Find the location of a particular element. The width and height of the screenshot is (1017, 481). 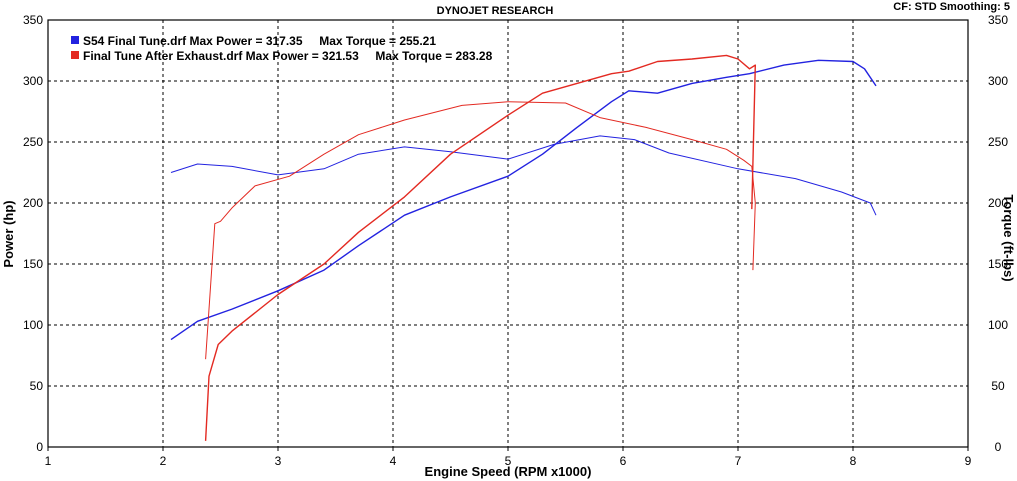

y-tick-label: 350 is located at coordinates (33, 20).